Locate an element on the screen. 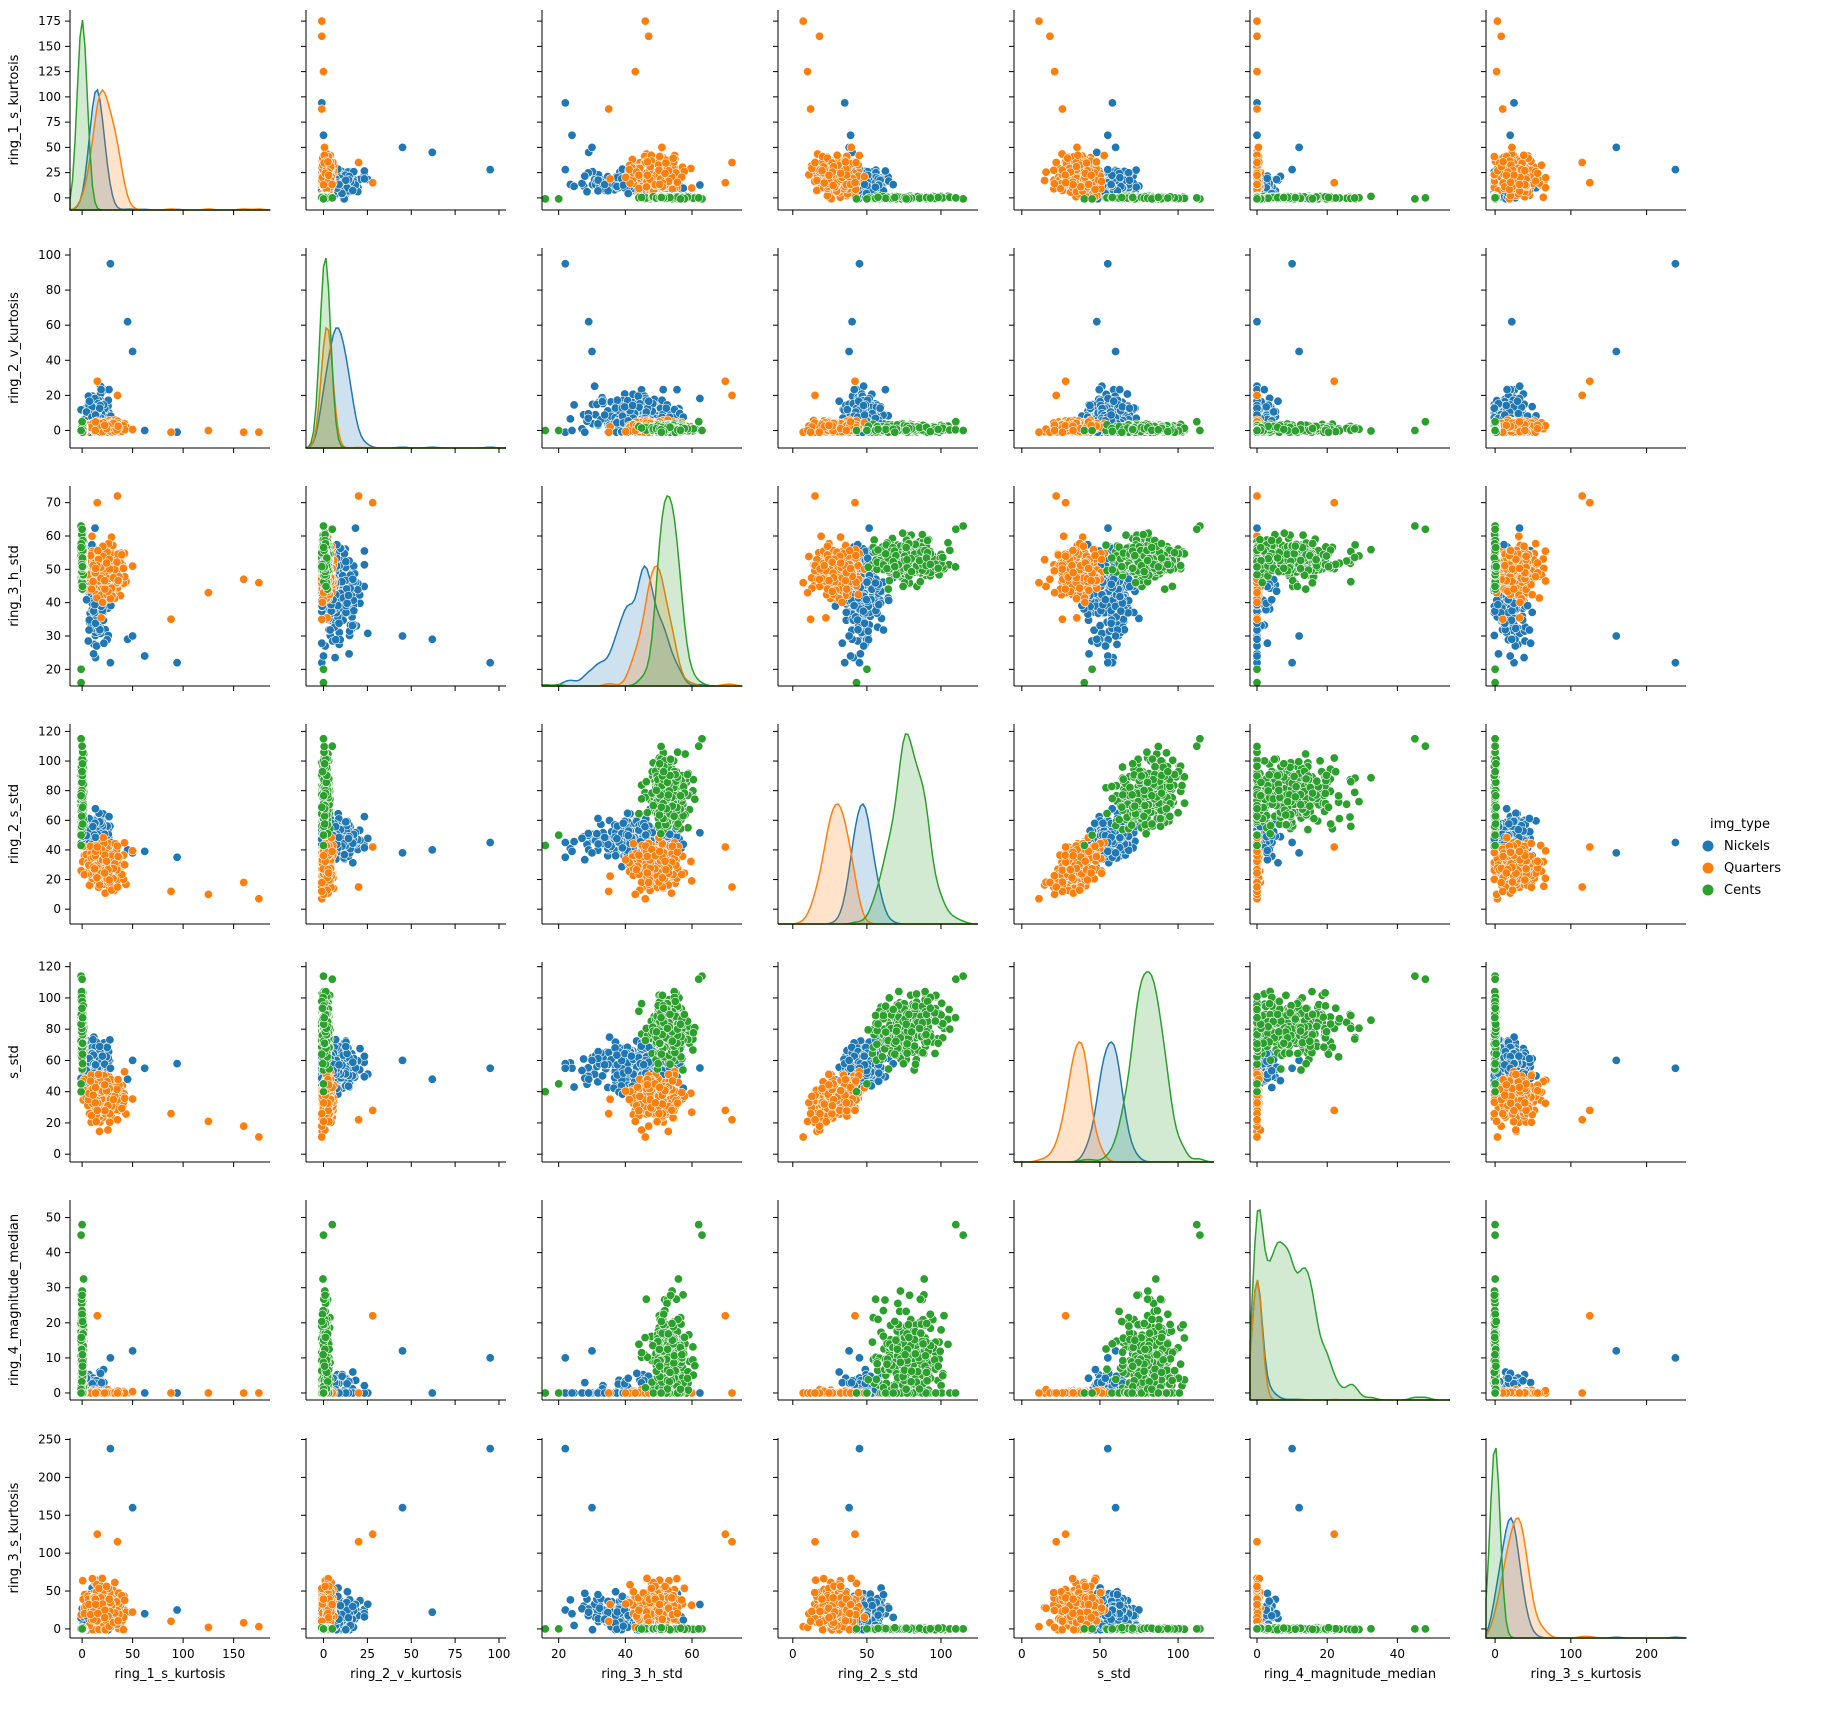  pair-cell-ring_1_s_kurtosis-vs-ring_1_s_kurtosis is located at coordinates (167, 112).